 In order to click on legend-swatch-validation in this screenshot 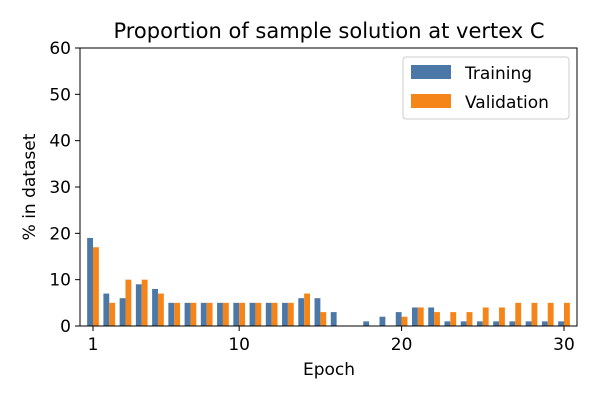, I will do `click(431, 101)`.